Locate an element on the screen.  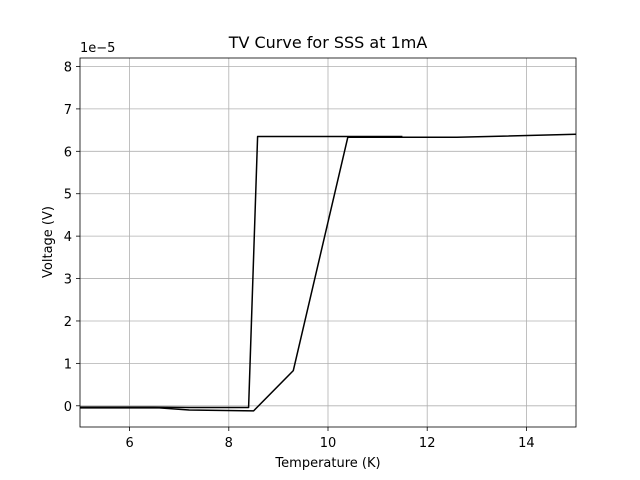
x-axis-label: Temperature (K) is located at coordinates (327, 463).